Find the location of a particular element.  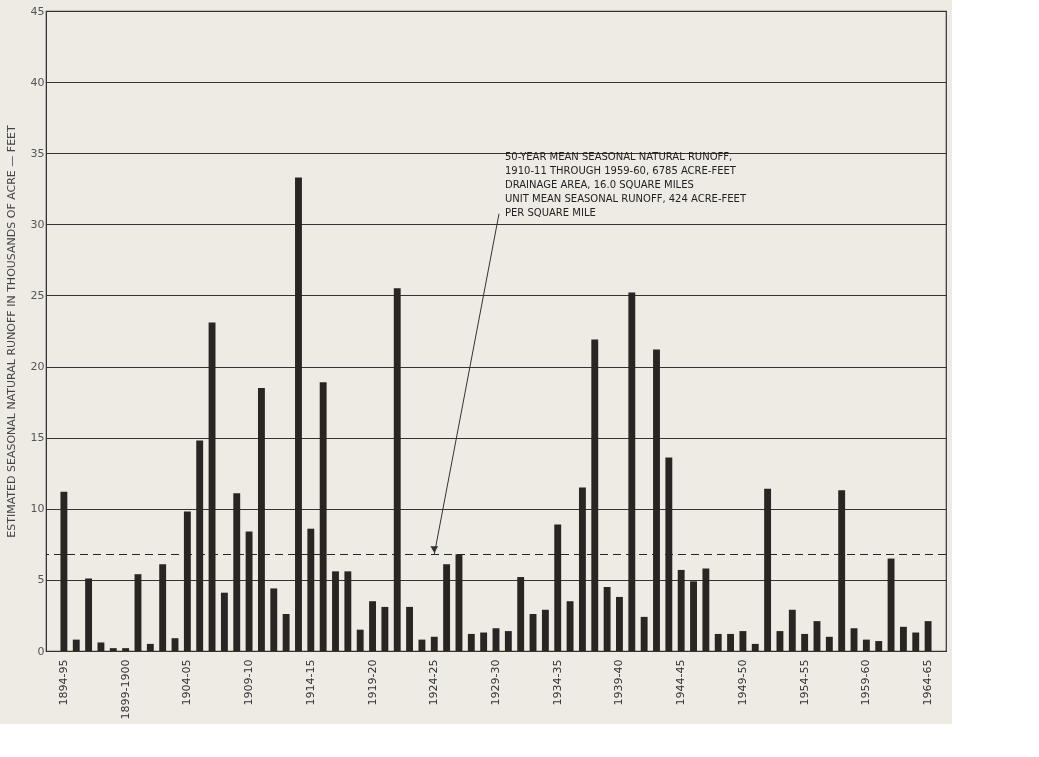

x-tick-label: 1909-10 is located at coordinates (249, 682).